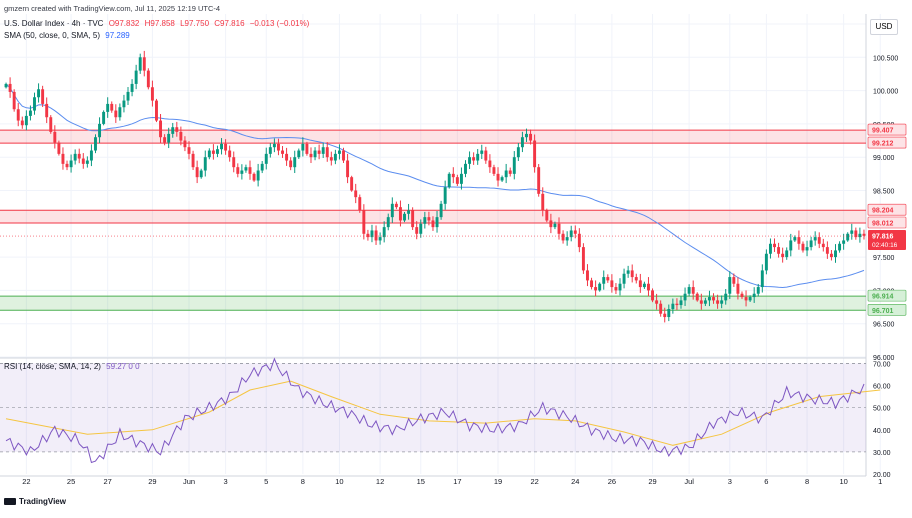  Describe the element at coordinates (108, 481) in the screenshot. I see `time-tick-label: 27` at that location.